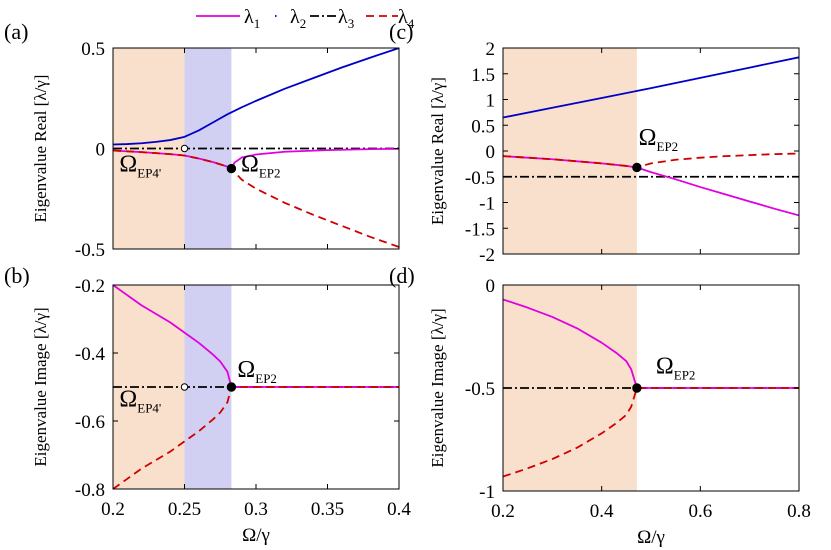 This screenshot has height=550, width=831. I want to click on legend-subscript: 2, so click(303, 23).